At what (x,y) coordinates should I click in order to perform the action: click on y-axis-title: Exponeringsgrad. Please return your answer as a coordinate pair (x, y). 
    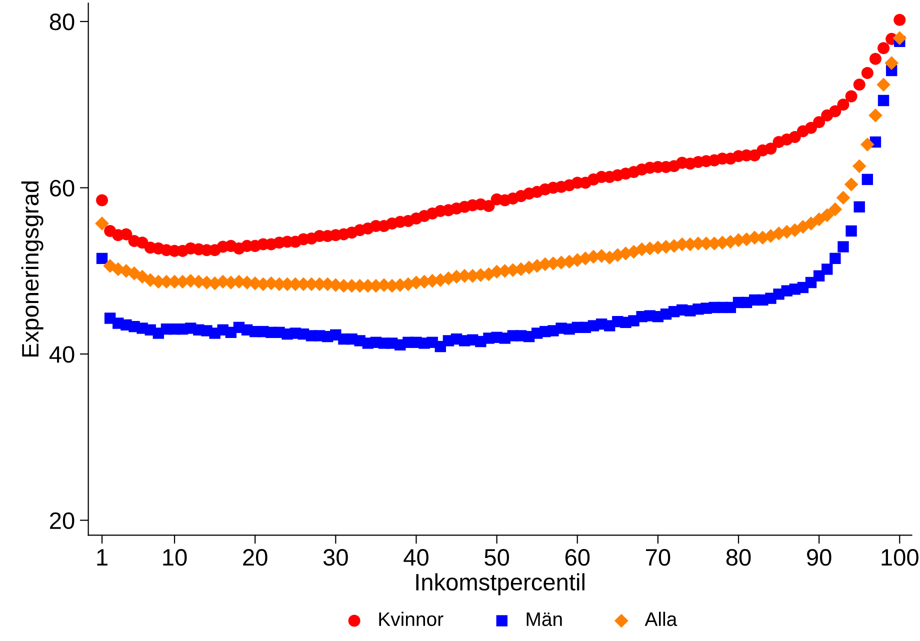
    Looking at the image, I should click on (32, 269).